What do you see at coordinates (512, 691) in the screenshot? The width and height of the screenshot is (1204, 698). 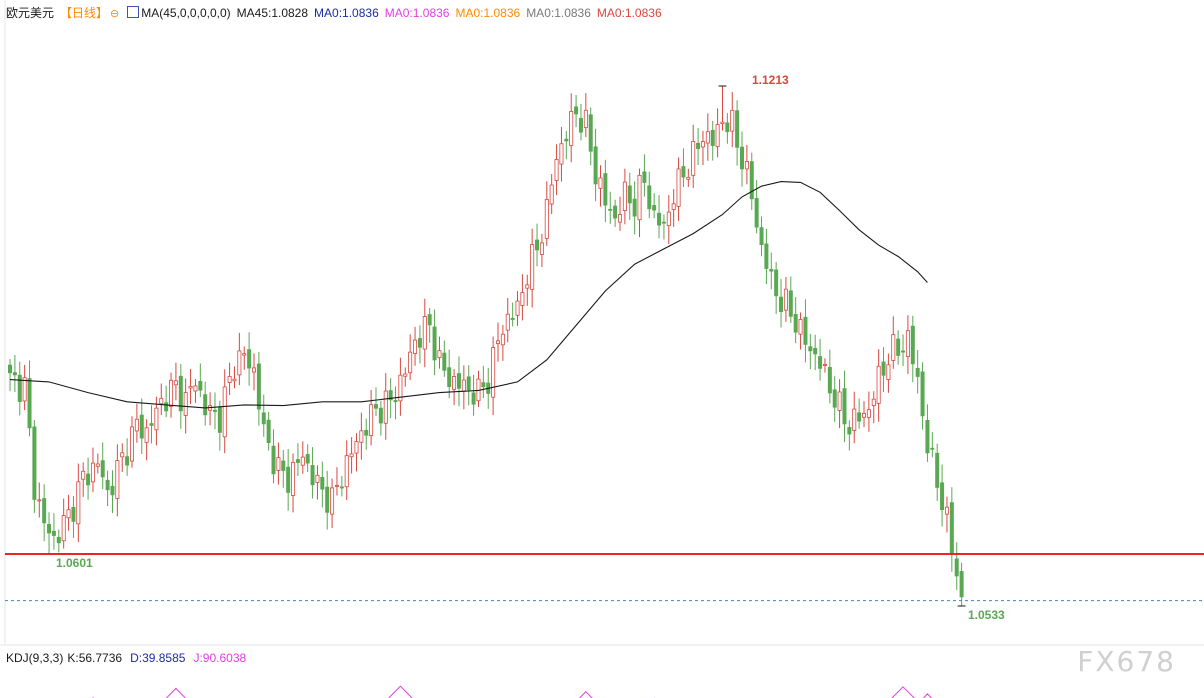 I see `kdj-j-line` at bounding box center [512, 691].